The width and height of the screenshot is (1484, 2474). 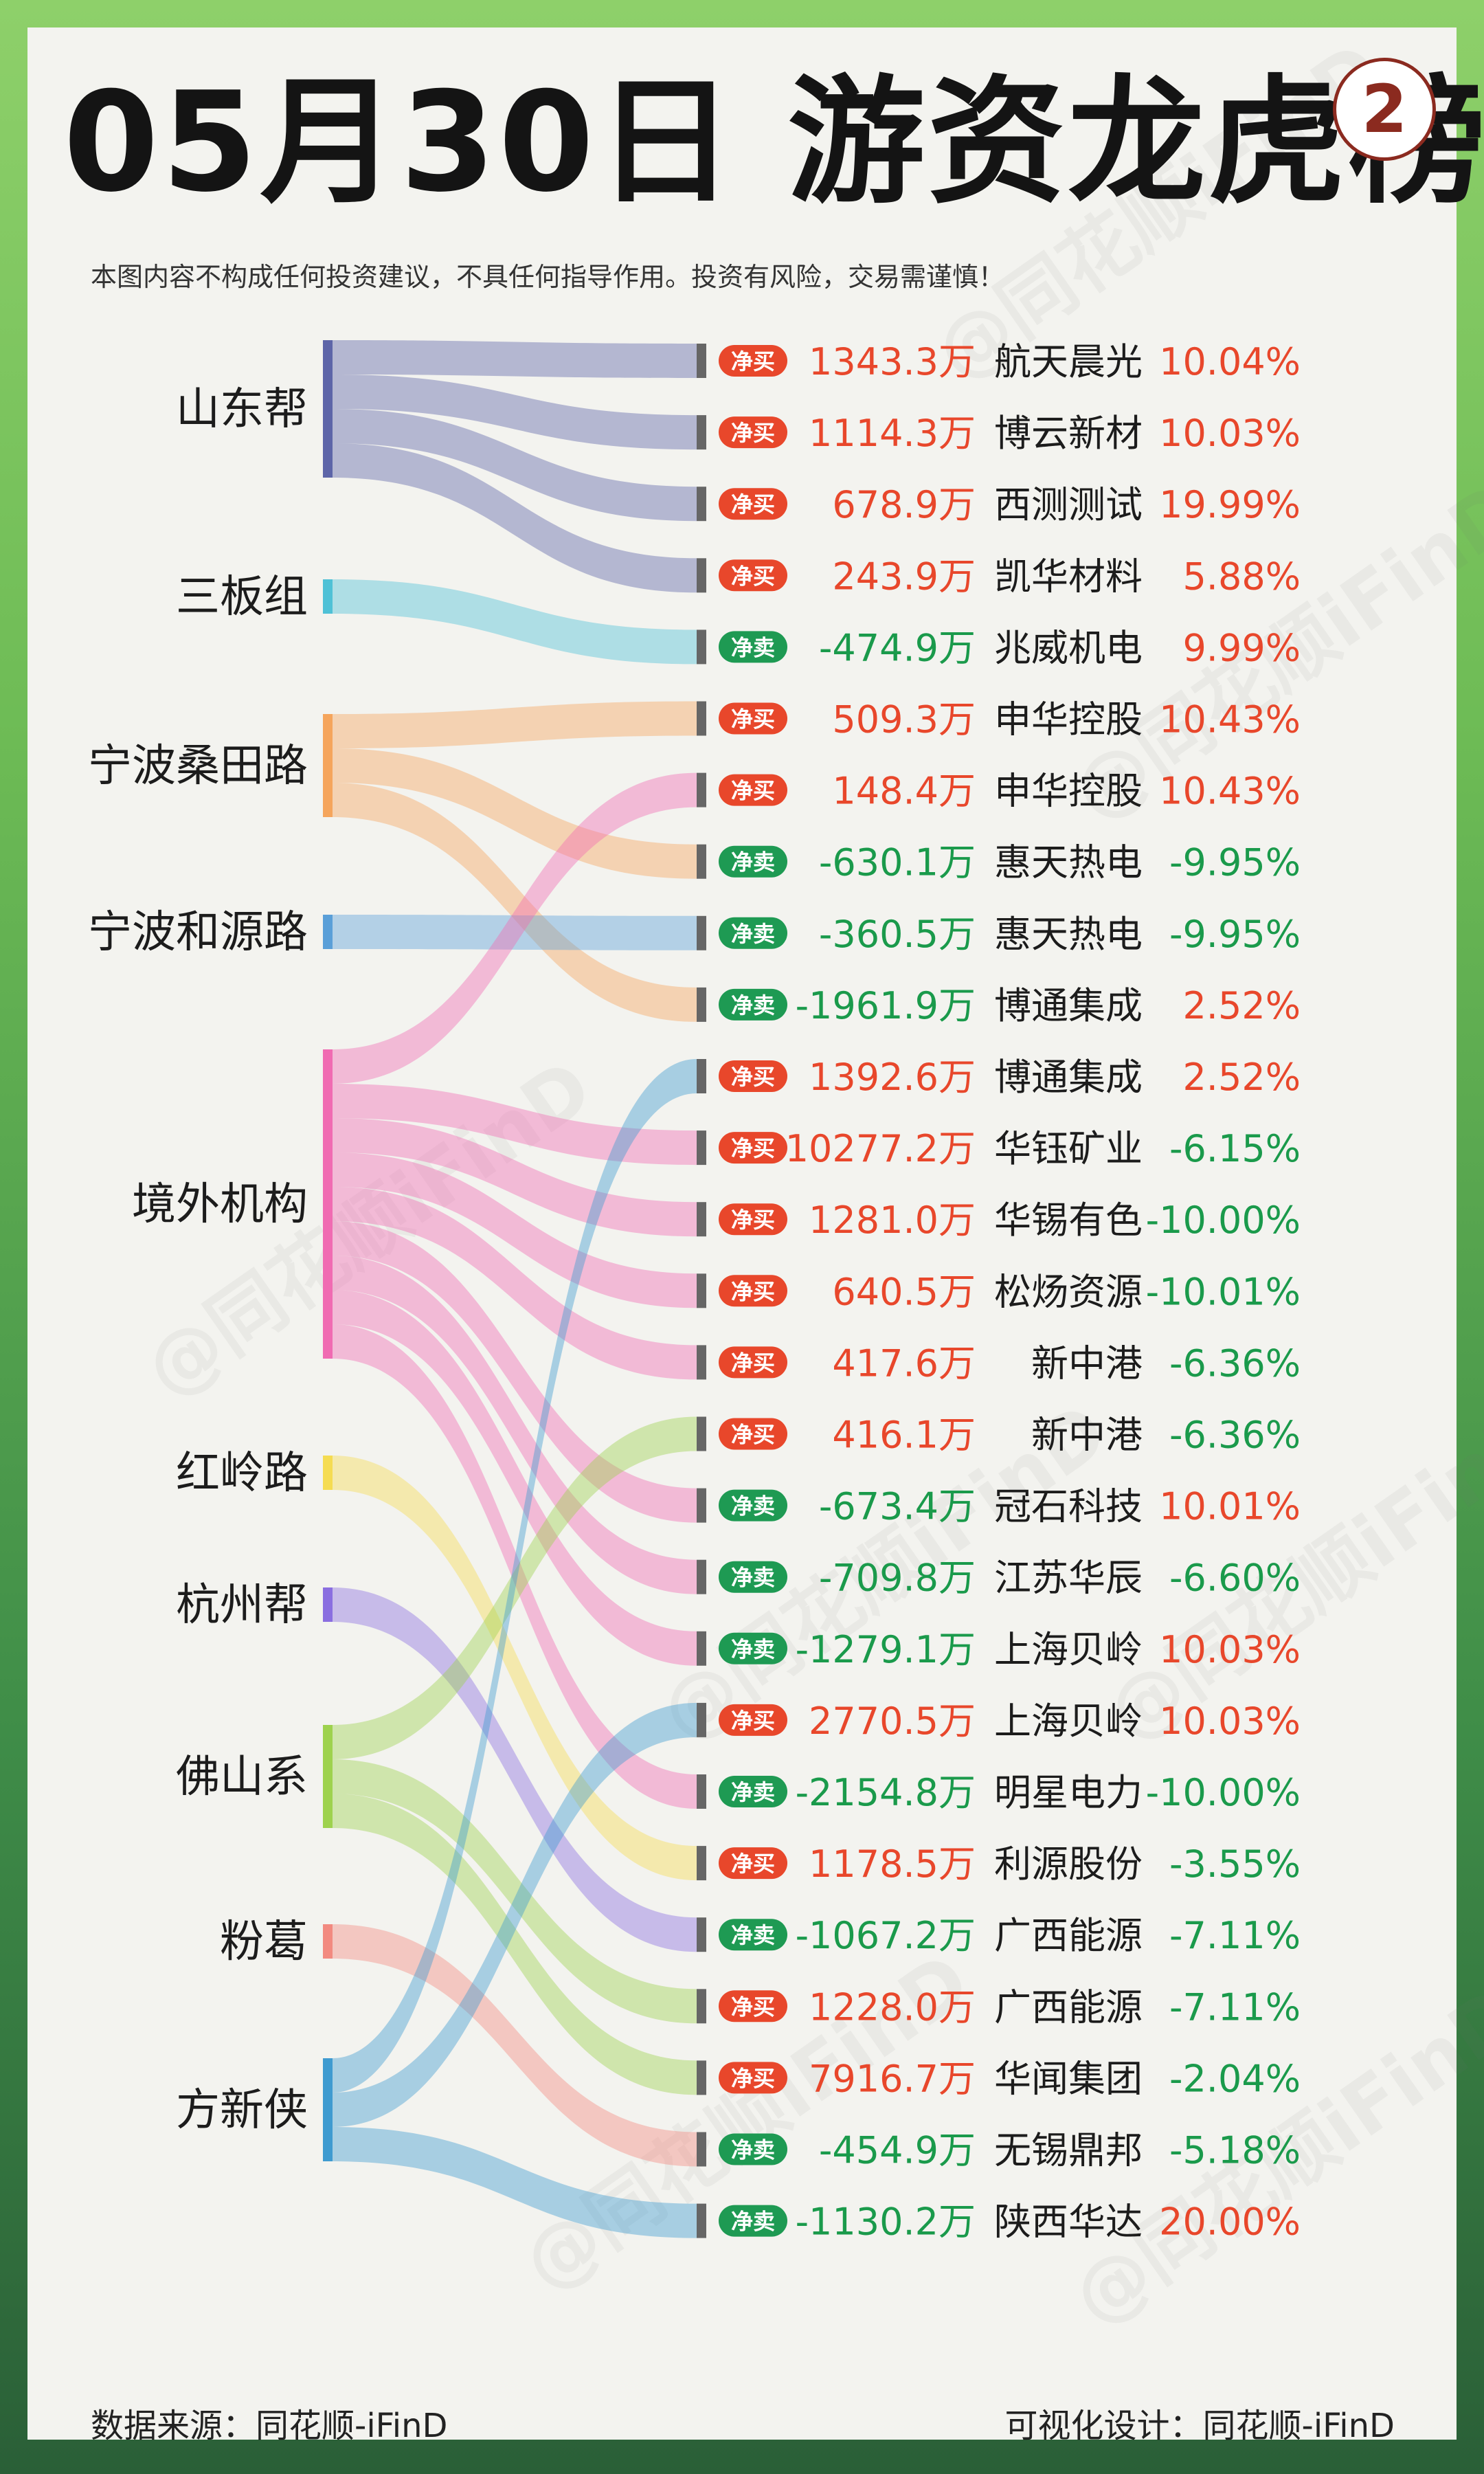 I want to click on change-label: 10.04%, so click(x=1230, y=361).